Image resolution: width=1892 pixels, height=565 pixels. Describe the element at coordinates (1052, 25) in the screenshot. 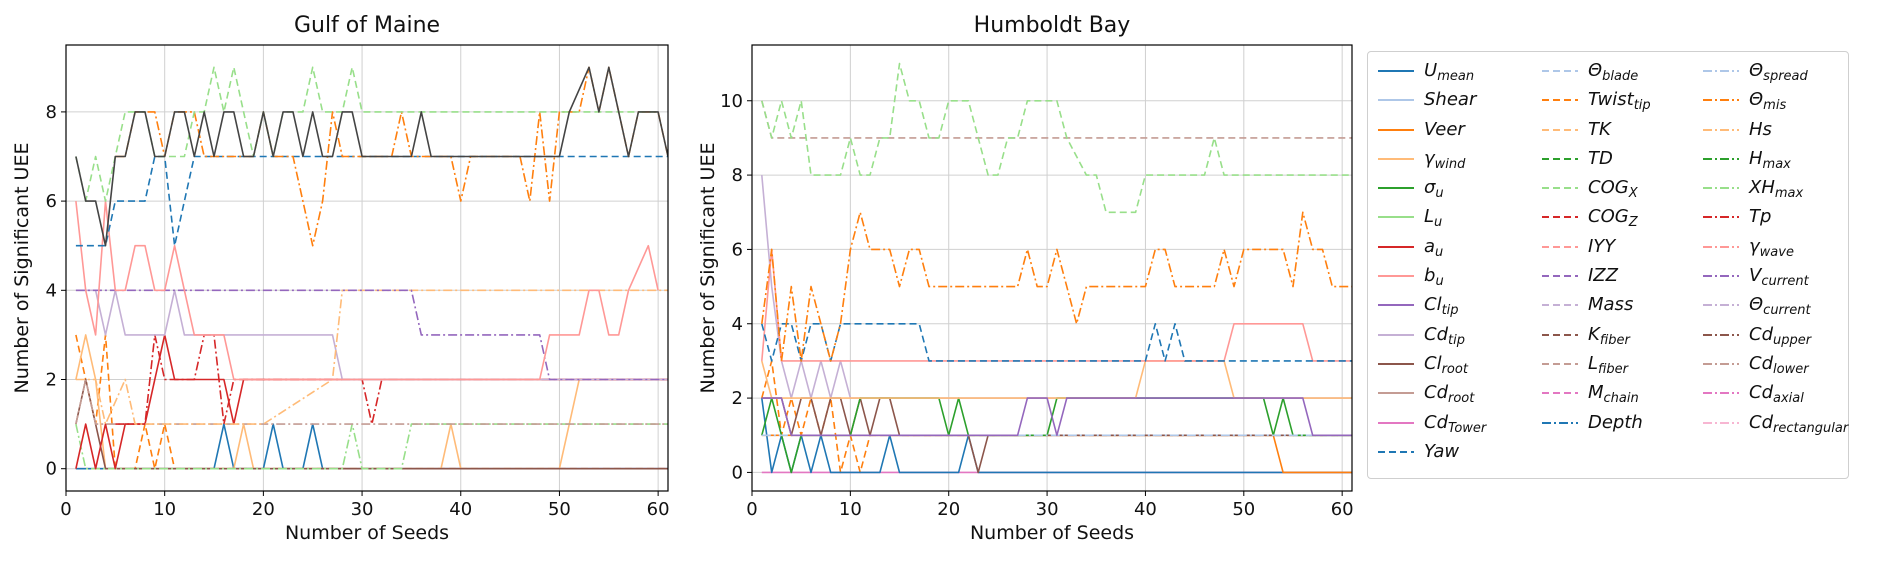

I see `chart-title: Humboldt Bay` at that location.